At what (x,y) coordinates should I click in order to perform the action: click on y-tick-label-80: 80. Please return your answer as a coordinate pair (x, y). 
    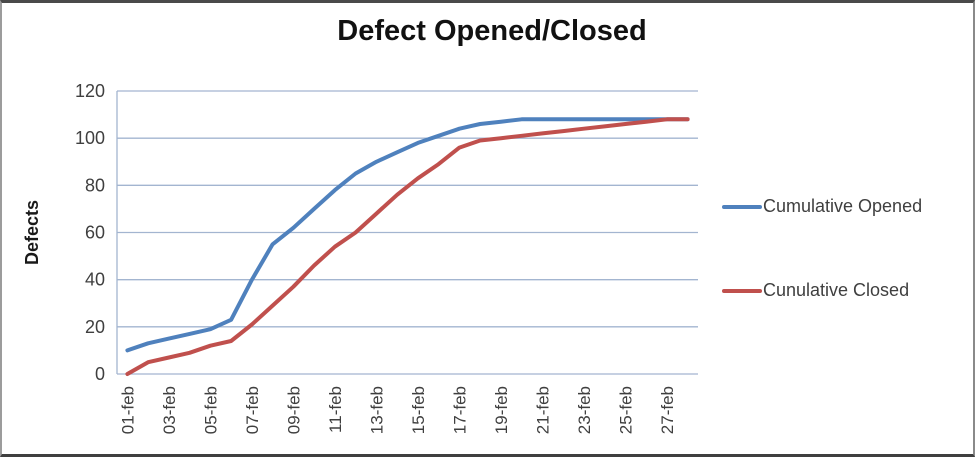
    Looking at the image, I should click on (95, 185).